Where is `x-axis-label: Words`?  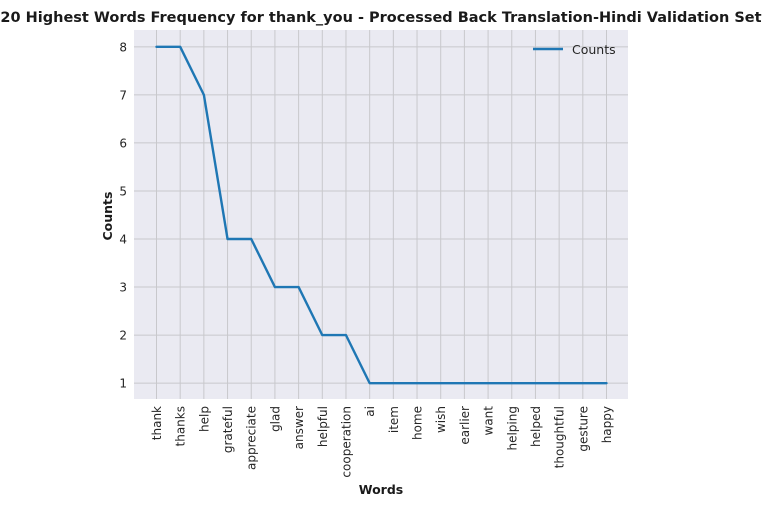 x-axis-label: Words is located at coordinates (381, 489).